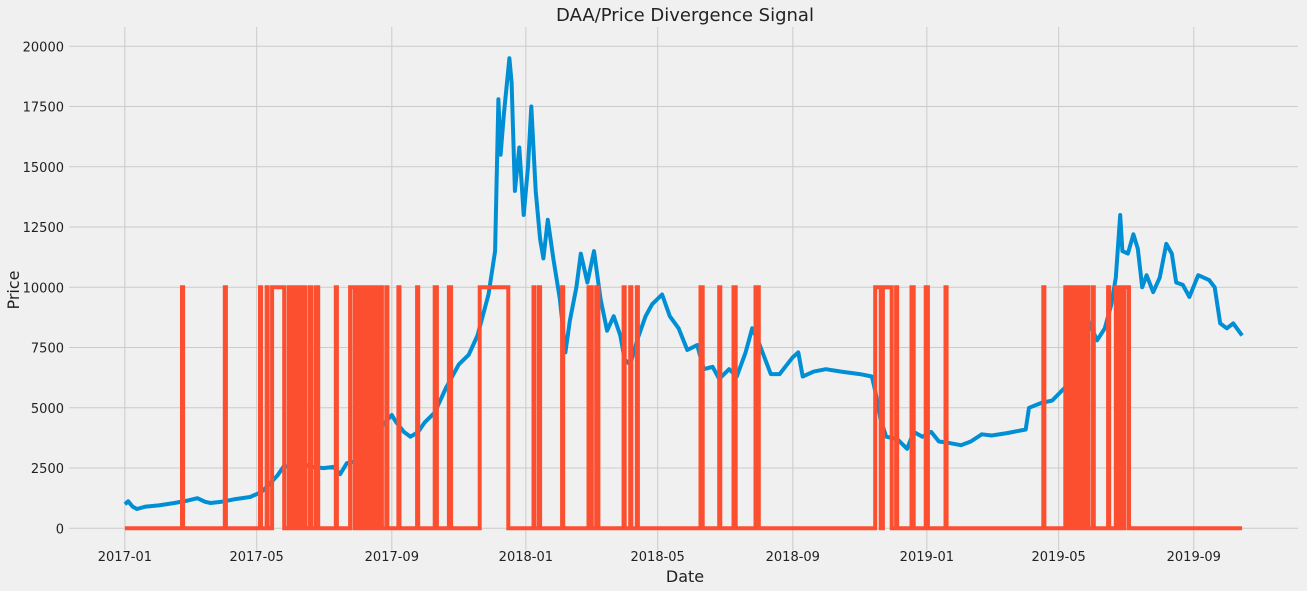  Describe the element at coordinates (60, 529) in the screenshot. I see `y-tick-label: 0` at that location.